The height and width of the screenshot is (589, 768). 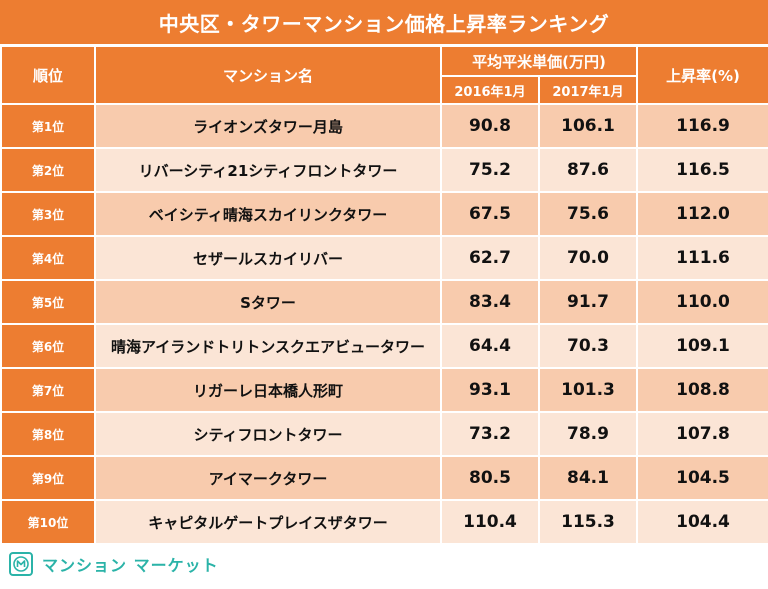 I want to click on rate-cell: 116.5, so click(x=702, y=170).